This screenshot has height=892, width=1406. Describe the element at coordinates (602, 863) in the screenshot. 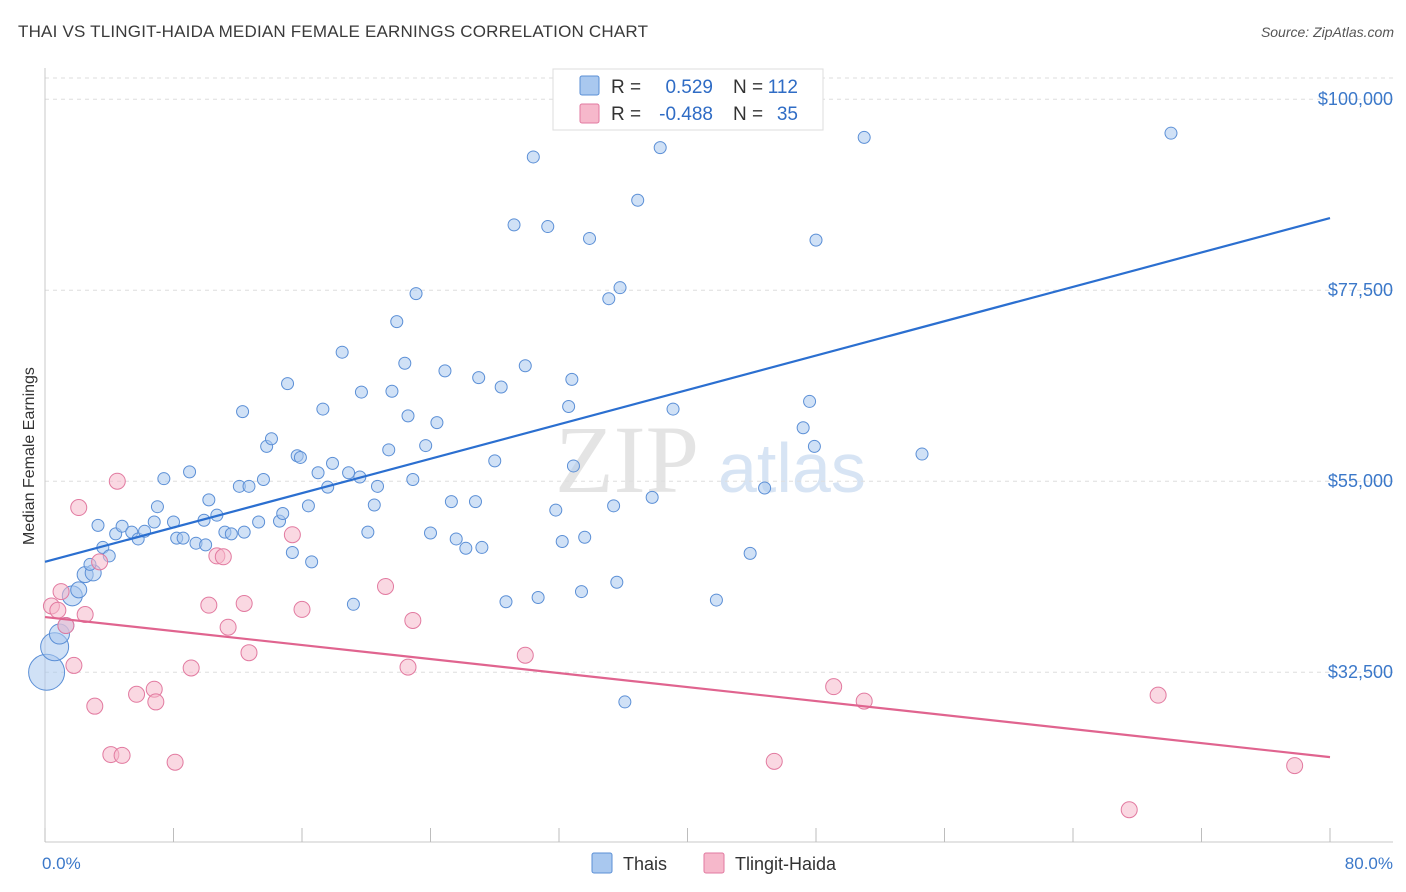

I see `bottom-legend-swatch-thais` at that location.